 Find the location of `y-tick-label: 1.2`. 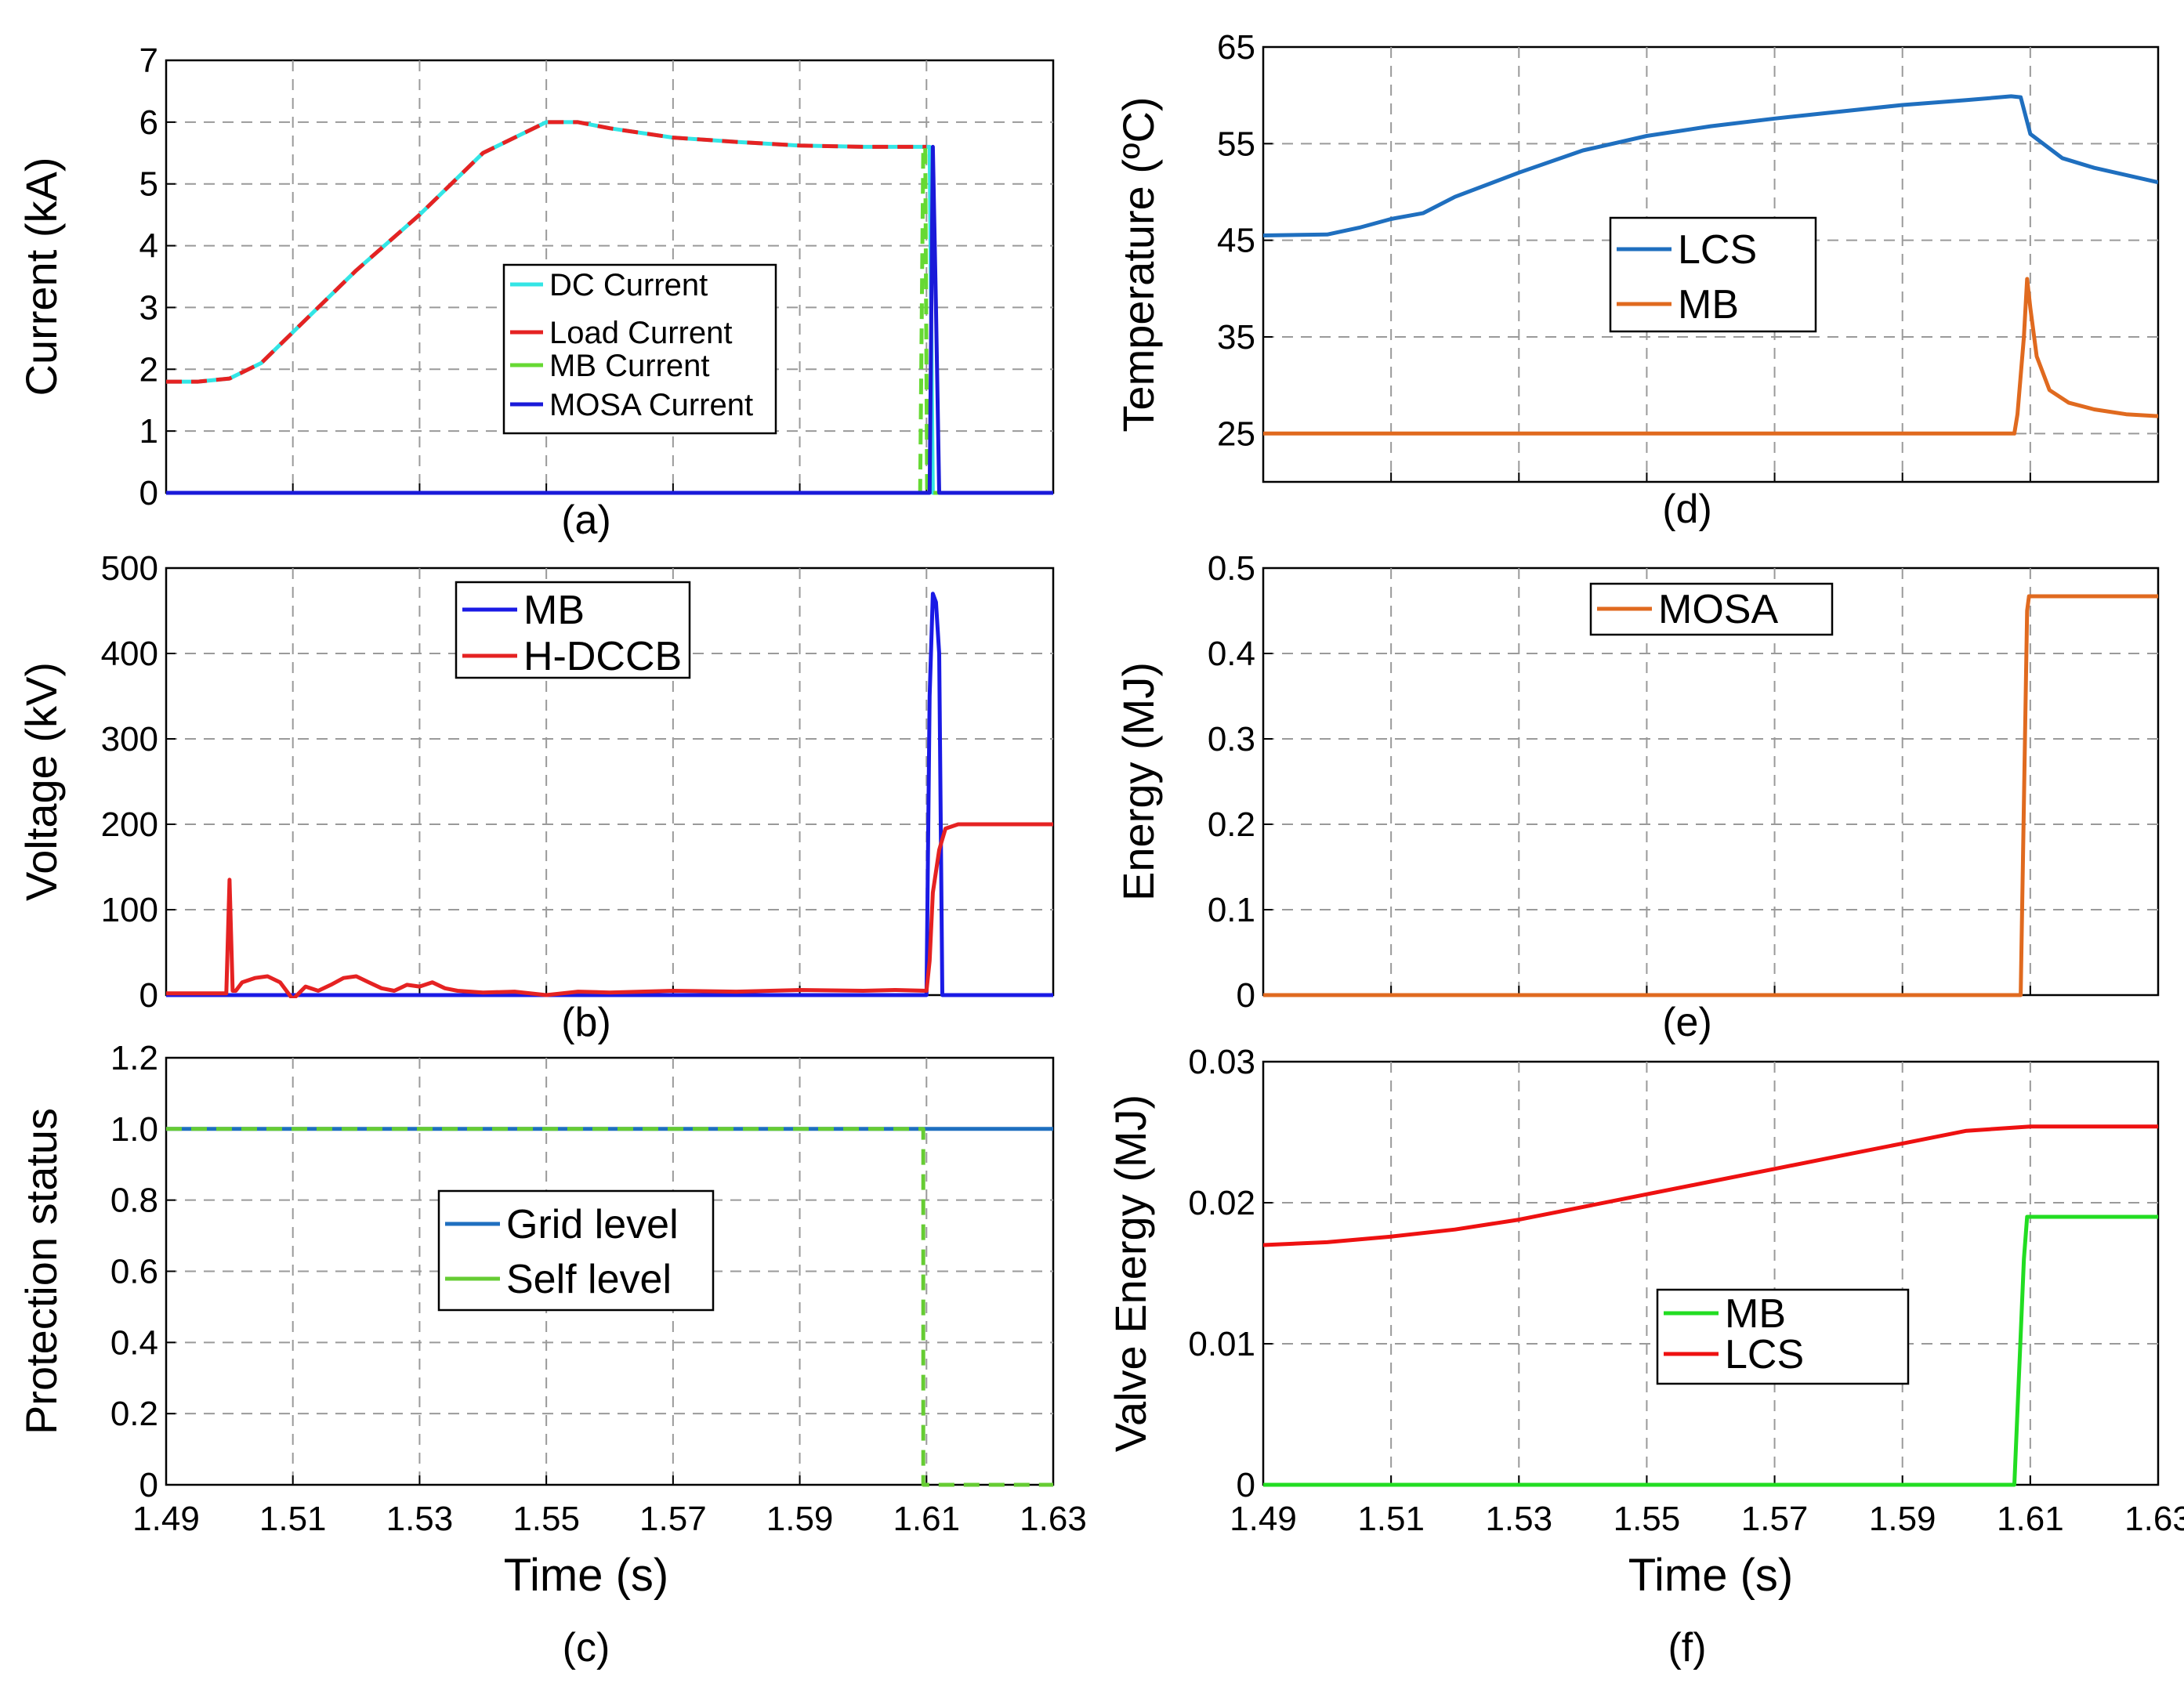

y-tick-label: 1.2 is located at coordinates (134, 1058).